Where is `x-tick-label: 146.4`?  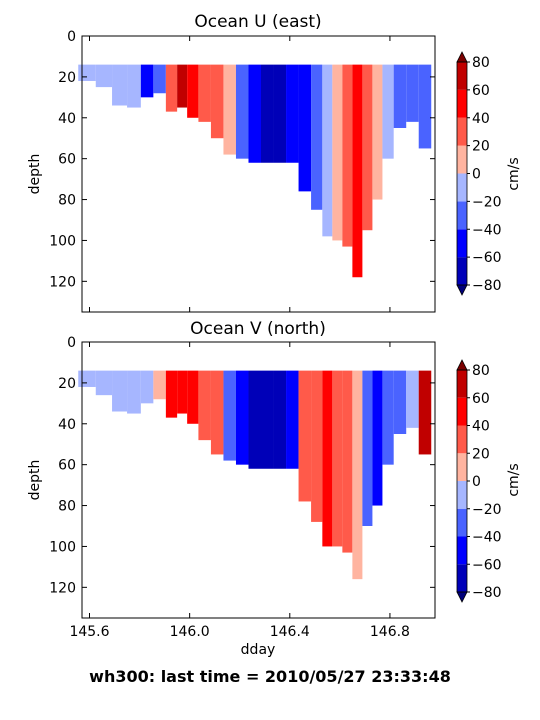
x-tick-label: 146.4 is located at coordinates (290, 632).